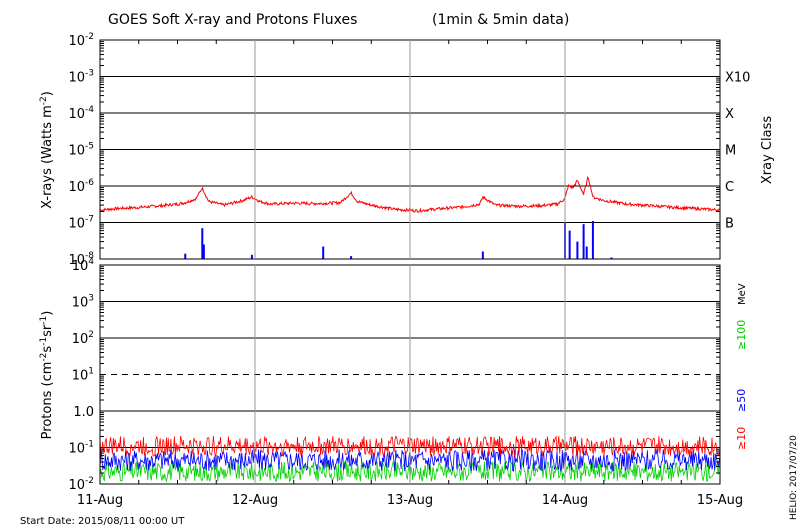 This screenshot has height=530, width=800. What do you see at coordinates (737, 78) in the screenshot?
I see `xray-class-label: X10` at bounding box center [737, 78].